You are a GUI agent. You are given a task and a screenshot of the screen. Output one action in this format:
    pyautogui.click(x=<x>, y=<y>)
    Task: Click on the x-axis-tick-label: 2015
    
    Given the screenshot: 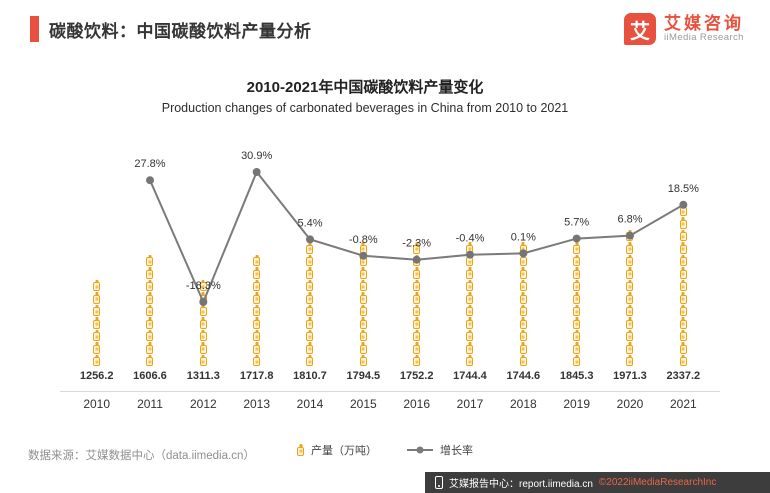 What is the action you would take?
    pyautogui.click(x=363, y=404)
    